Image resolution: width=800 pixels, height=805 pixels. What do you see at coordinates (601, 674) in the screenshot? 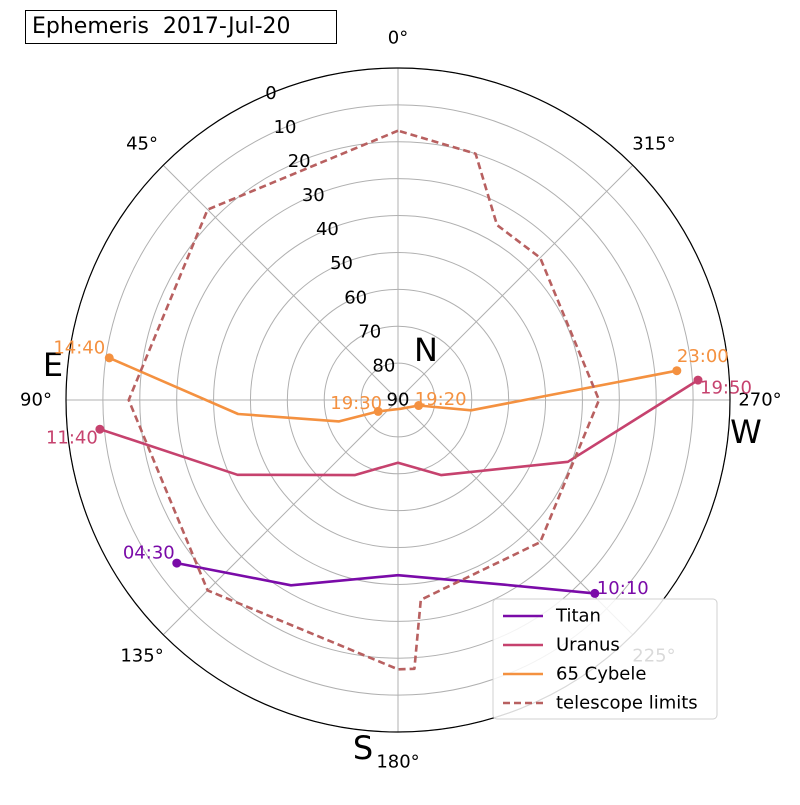
I see `legend-entry: 65 Cybele` at bounding box center [601, 674].